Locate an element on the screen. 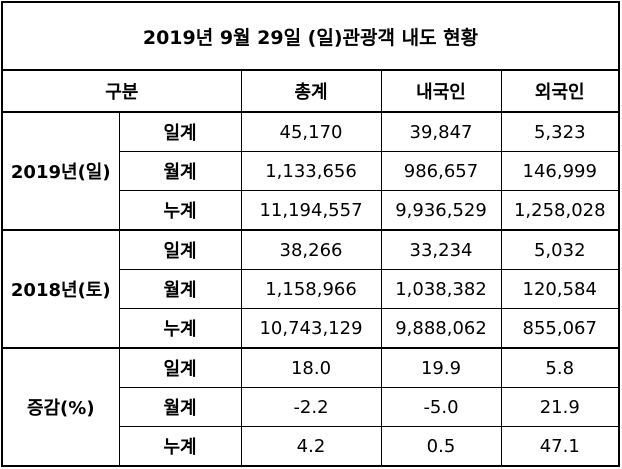 The width and height of the screenshot is (622, 469). value-cell: 0.5 is located at coordinates (441, 446).